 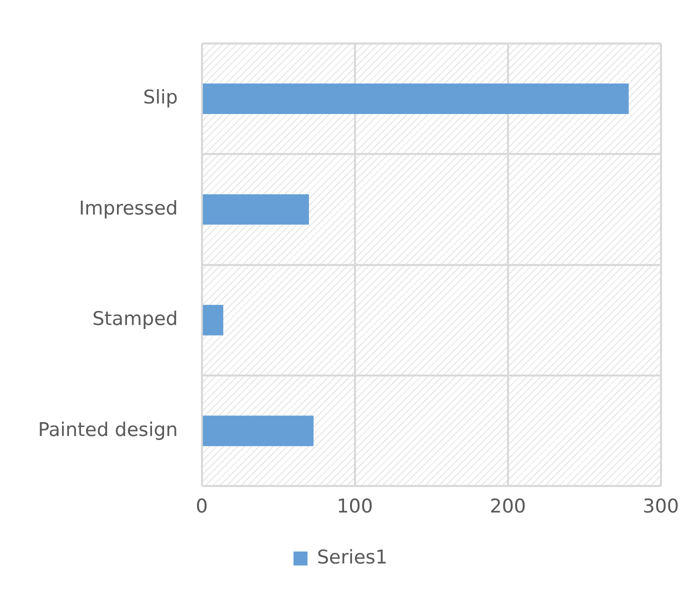 I want to click on y-tick-label: Slip, so click(x=160, y=97).